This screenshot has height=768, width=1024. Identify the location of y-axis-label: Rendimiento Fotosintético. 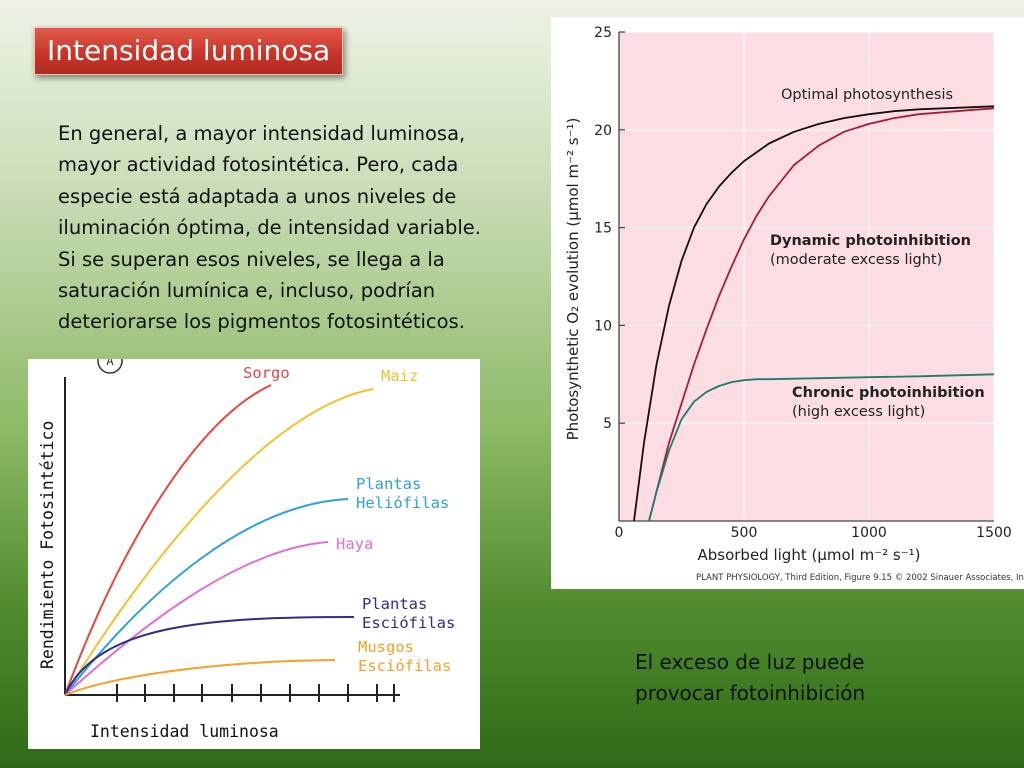
(47, 545).